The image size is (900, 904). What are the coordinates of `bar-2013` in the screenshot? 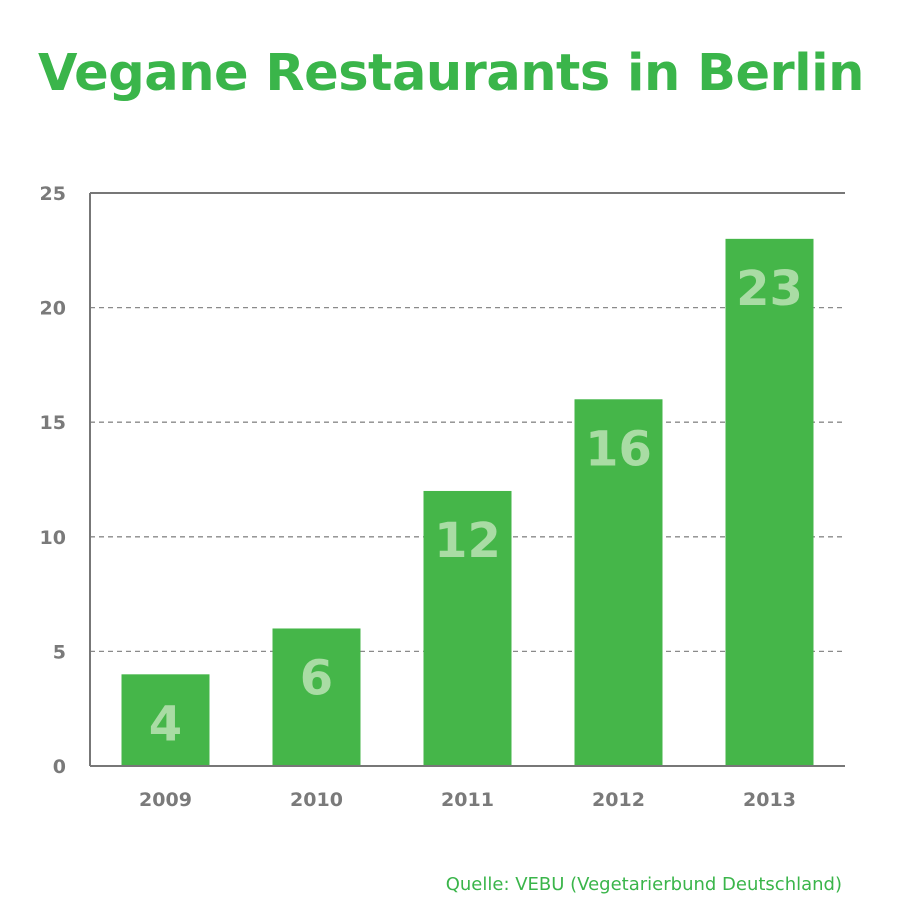 It's located at (769, 502).